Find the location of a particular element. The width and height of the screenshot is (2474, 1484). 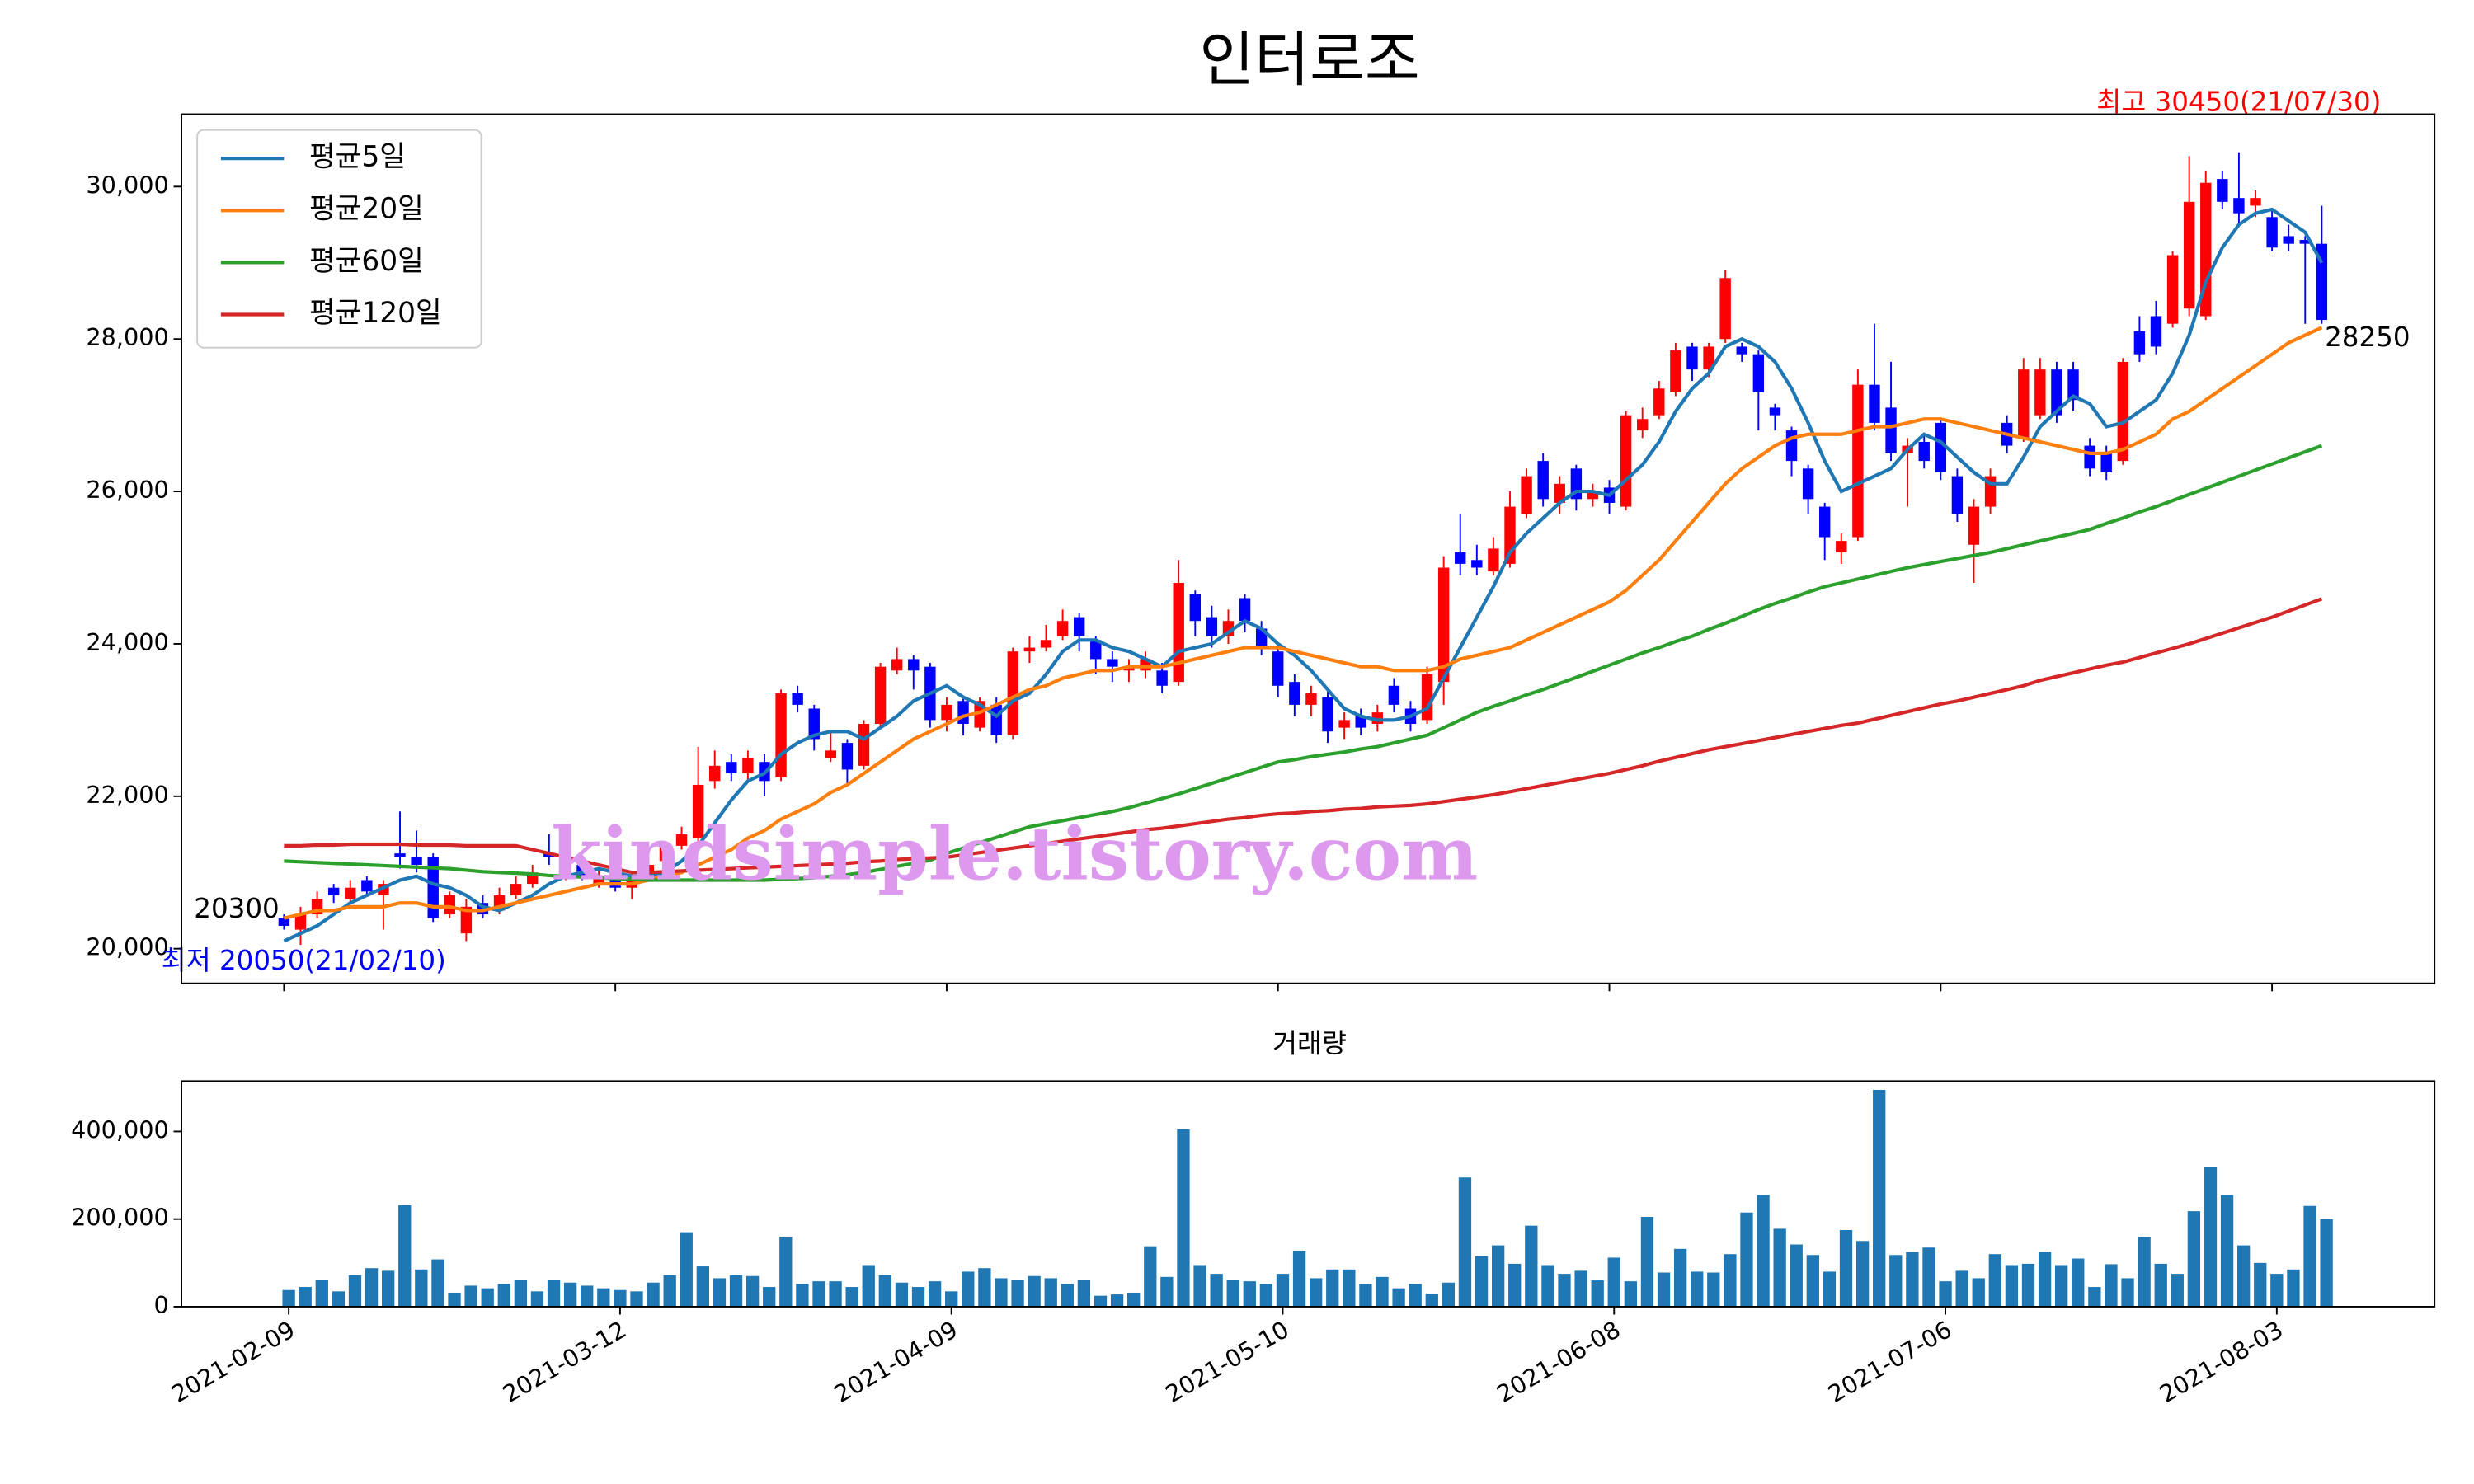

chart-title: 인터로조 is located at coordinates (1309, 60).